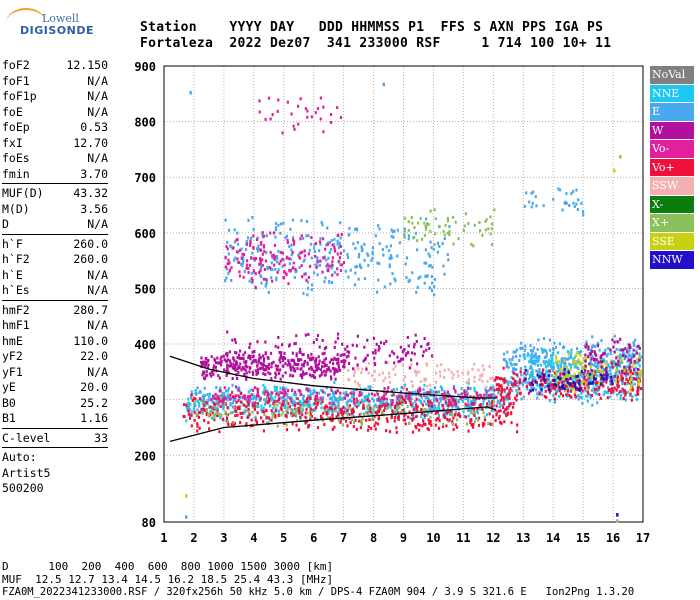  I want to click on legend-item-w: W, so click(672, 130).